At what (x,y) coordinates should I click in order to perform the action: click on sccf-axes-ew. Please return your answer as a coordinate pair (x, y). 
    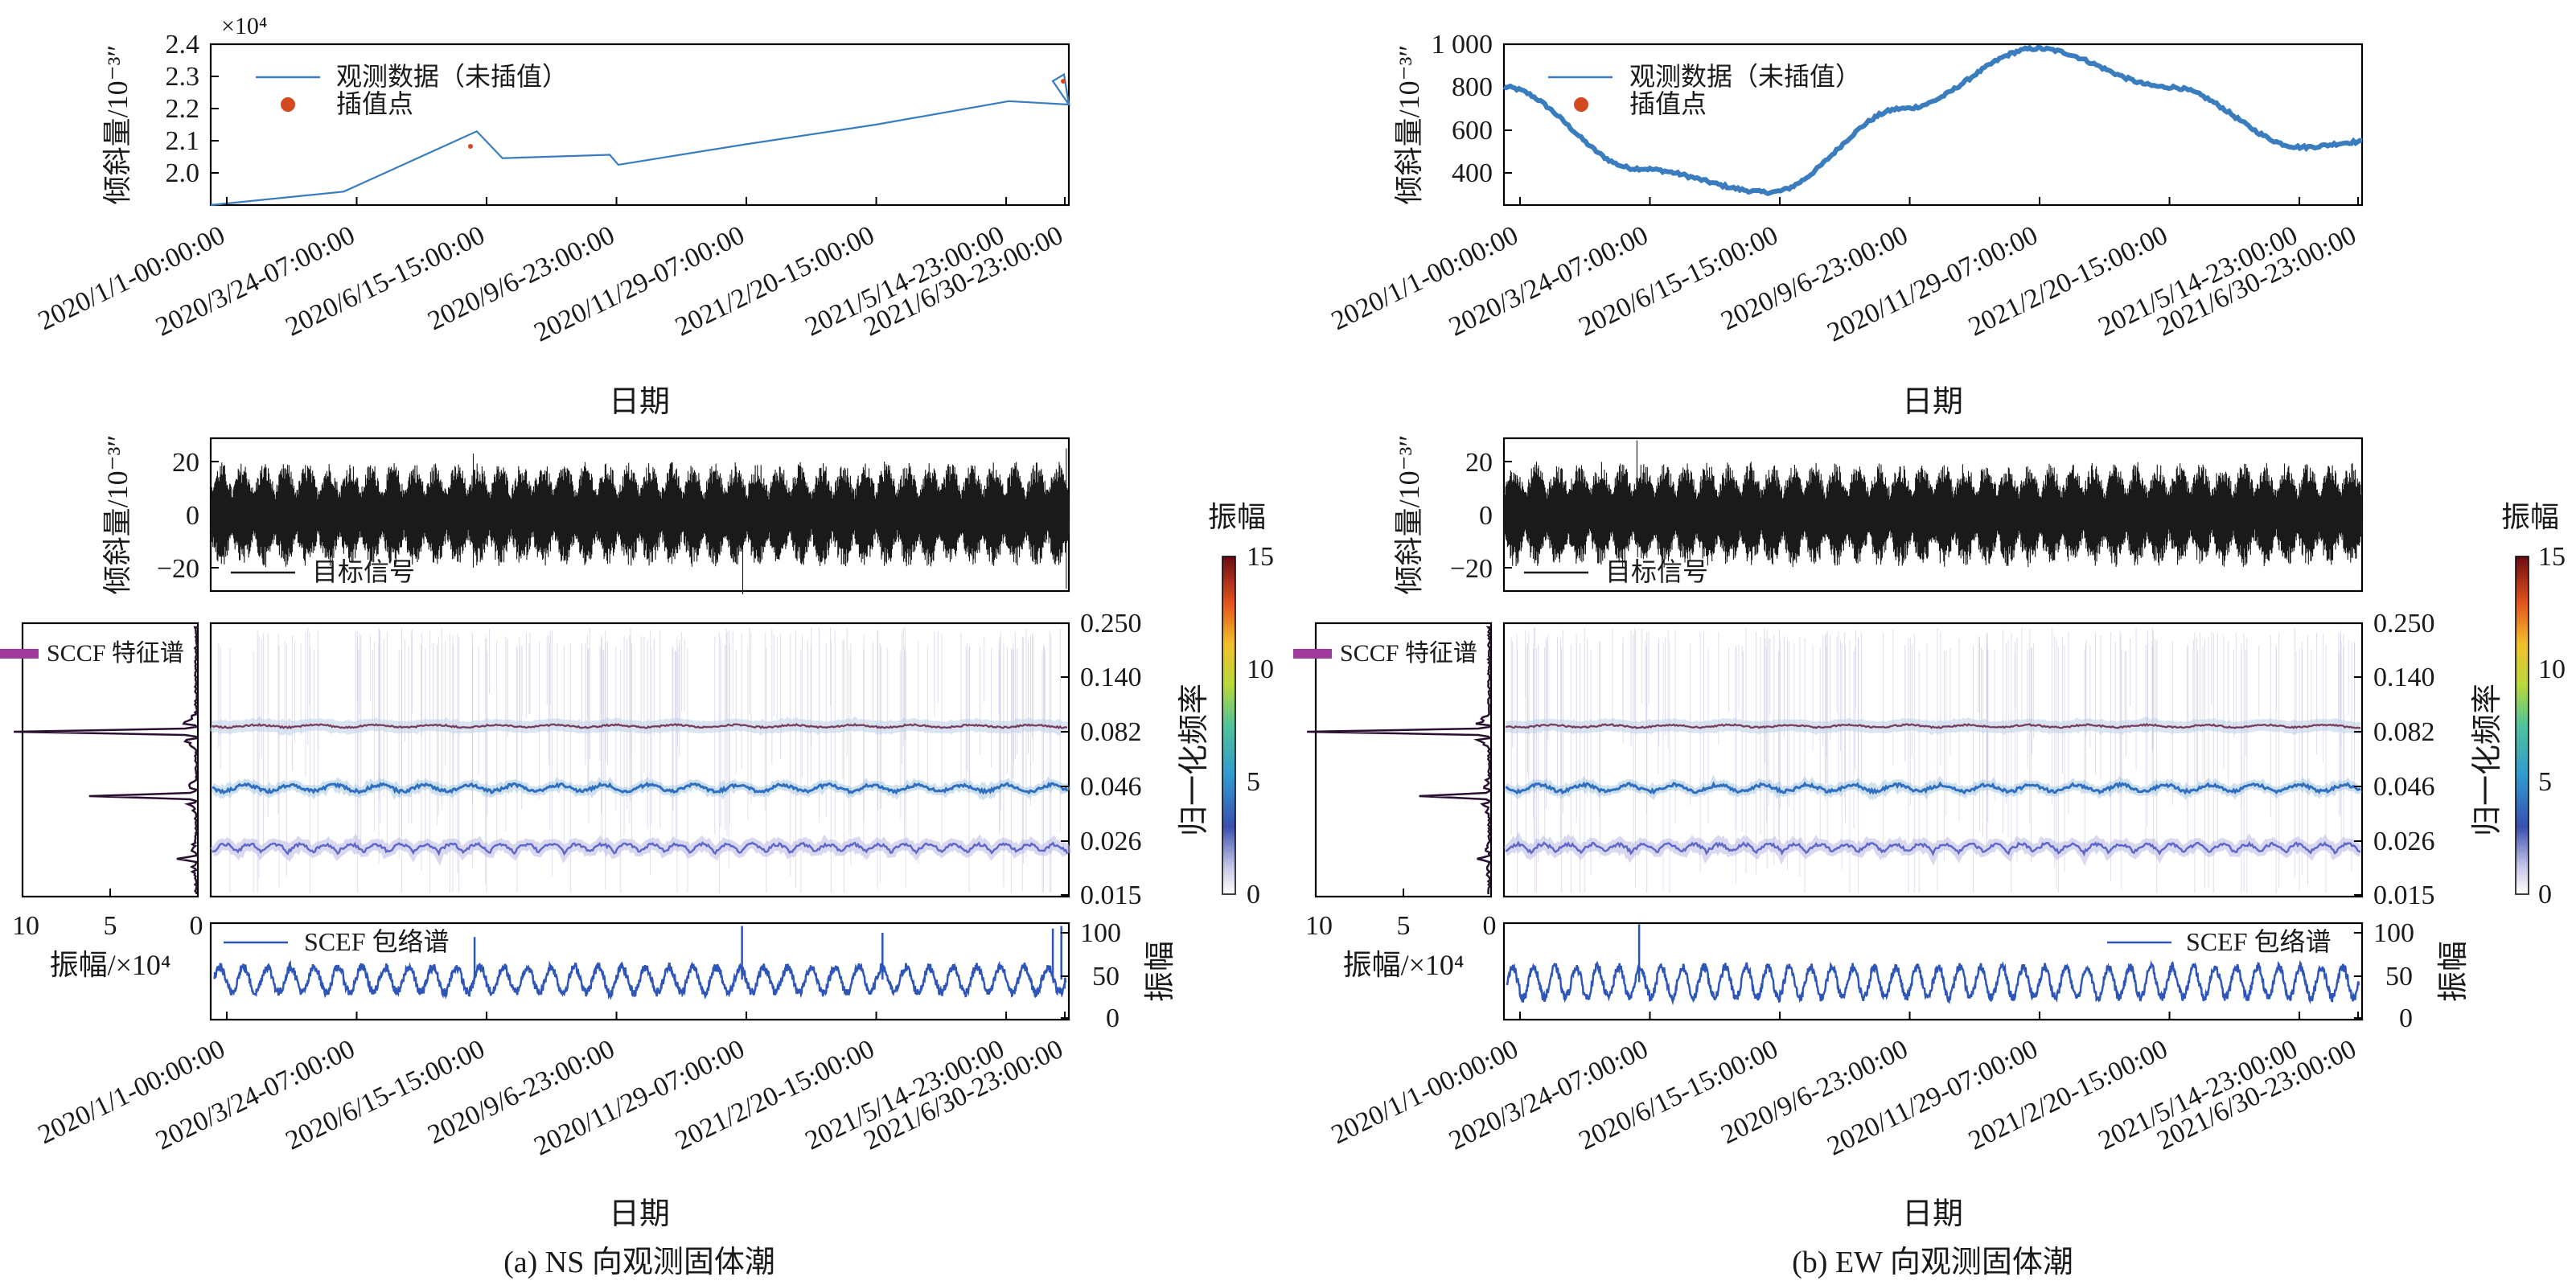
    Looking at the image, I should click on (1403, 760).